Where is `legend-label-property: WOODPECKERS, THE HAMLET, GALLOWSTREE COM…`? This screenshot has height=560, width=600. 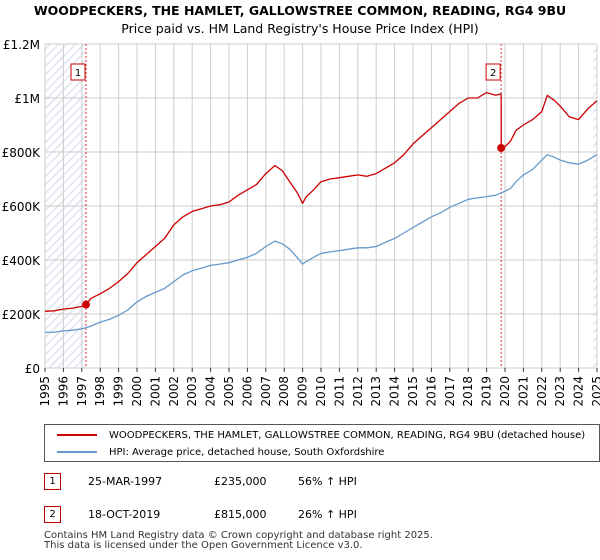 legend-label-property: WOODPECKERS, THE HAMLET, GALLOWSTREE COM… is located at coordinates (347, 435).